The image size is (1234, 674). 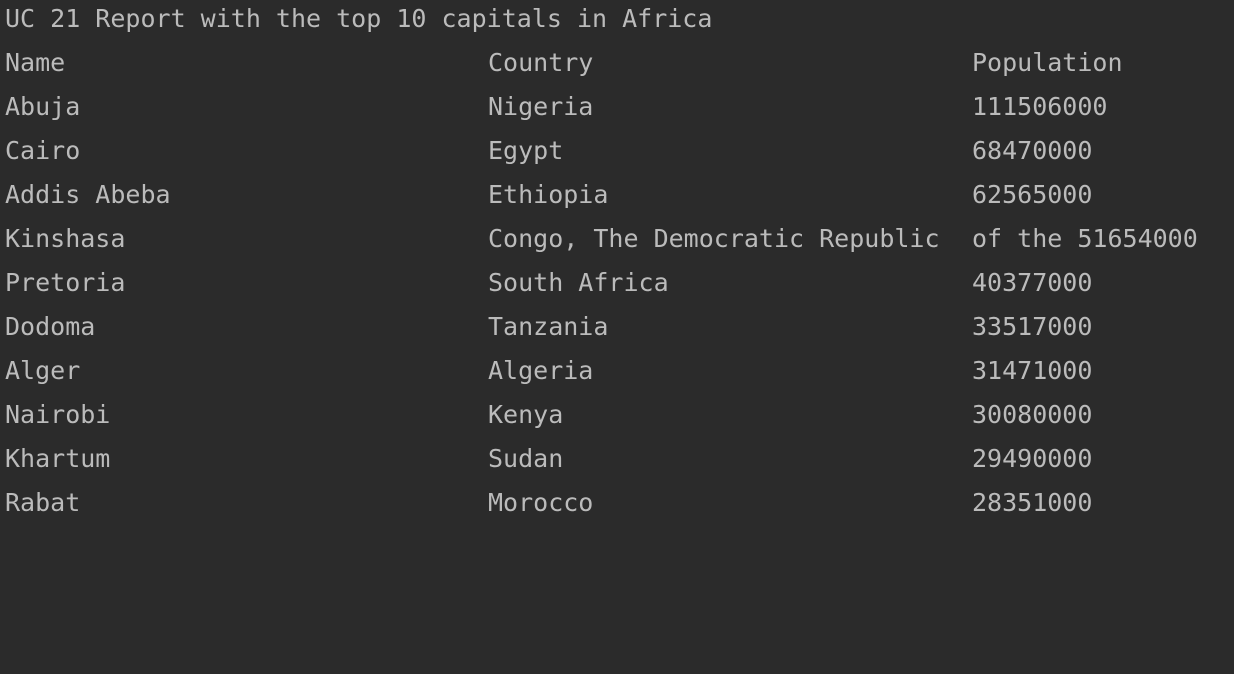 I want to click on table-row: Abuja Nigeria 111506000, so click(x=619, y=110).